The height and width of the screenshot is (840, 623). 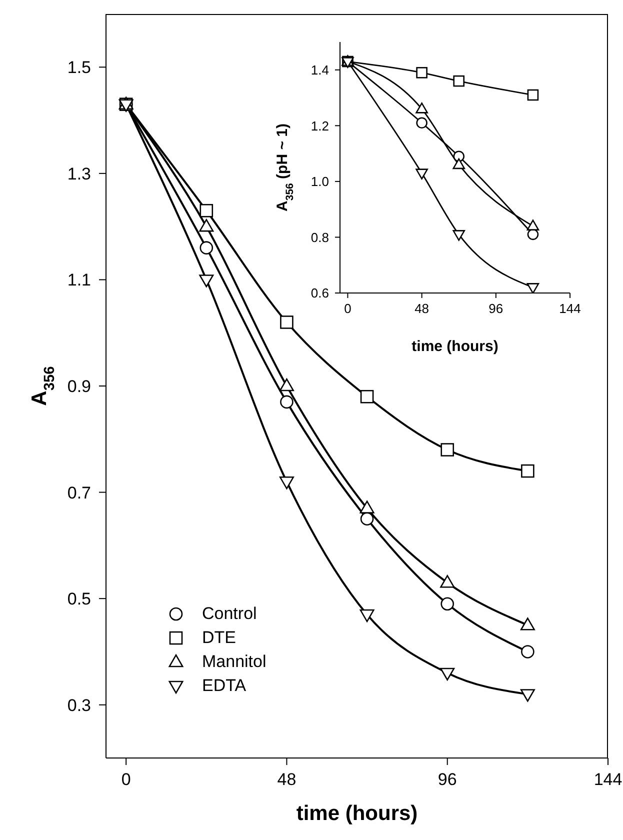 I want to click on y-tick-label: 0.7, so click(x=79, y=492).